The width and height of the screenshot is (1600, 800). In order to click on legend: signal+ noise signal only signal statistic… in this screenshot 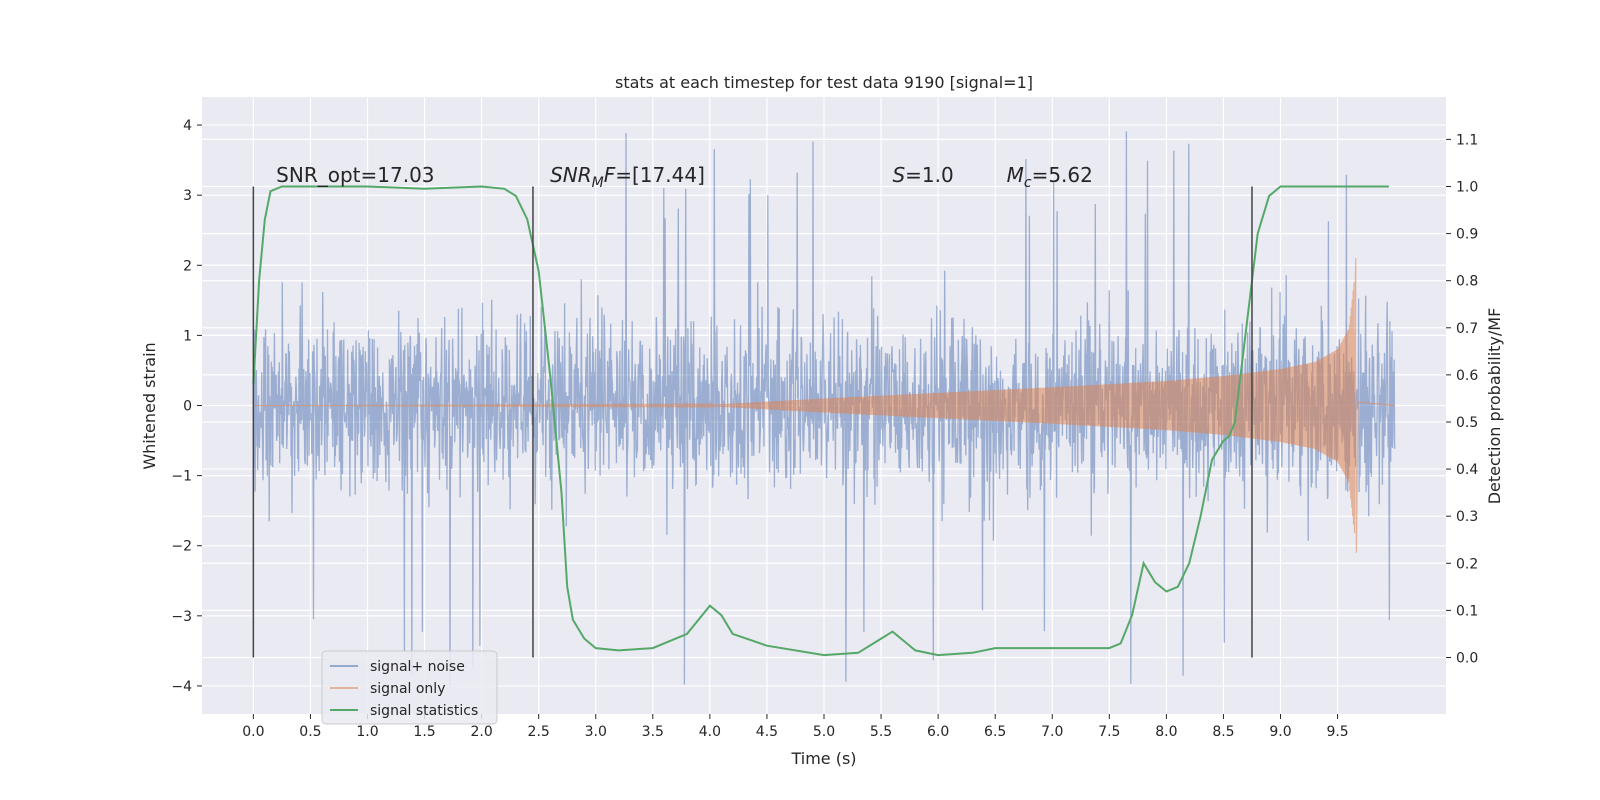, I will do `click(409, 687)`.